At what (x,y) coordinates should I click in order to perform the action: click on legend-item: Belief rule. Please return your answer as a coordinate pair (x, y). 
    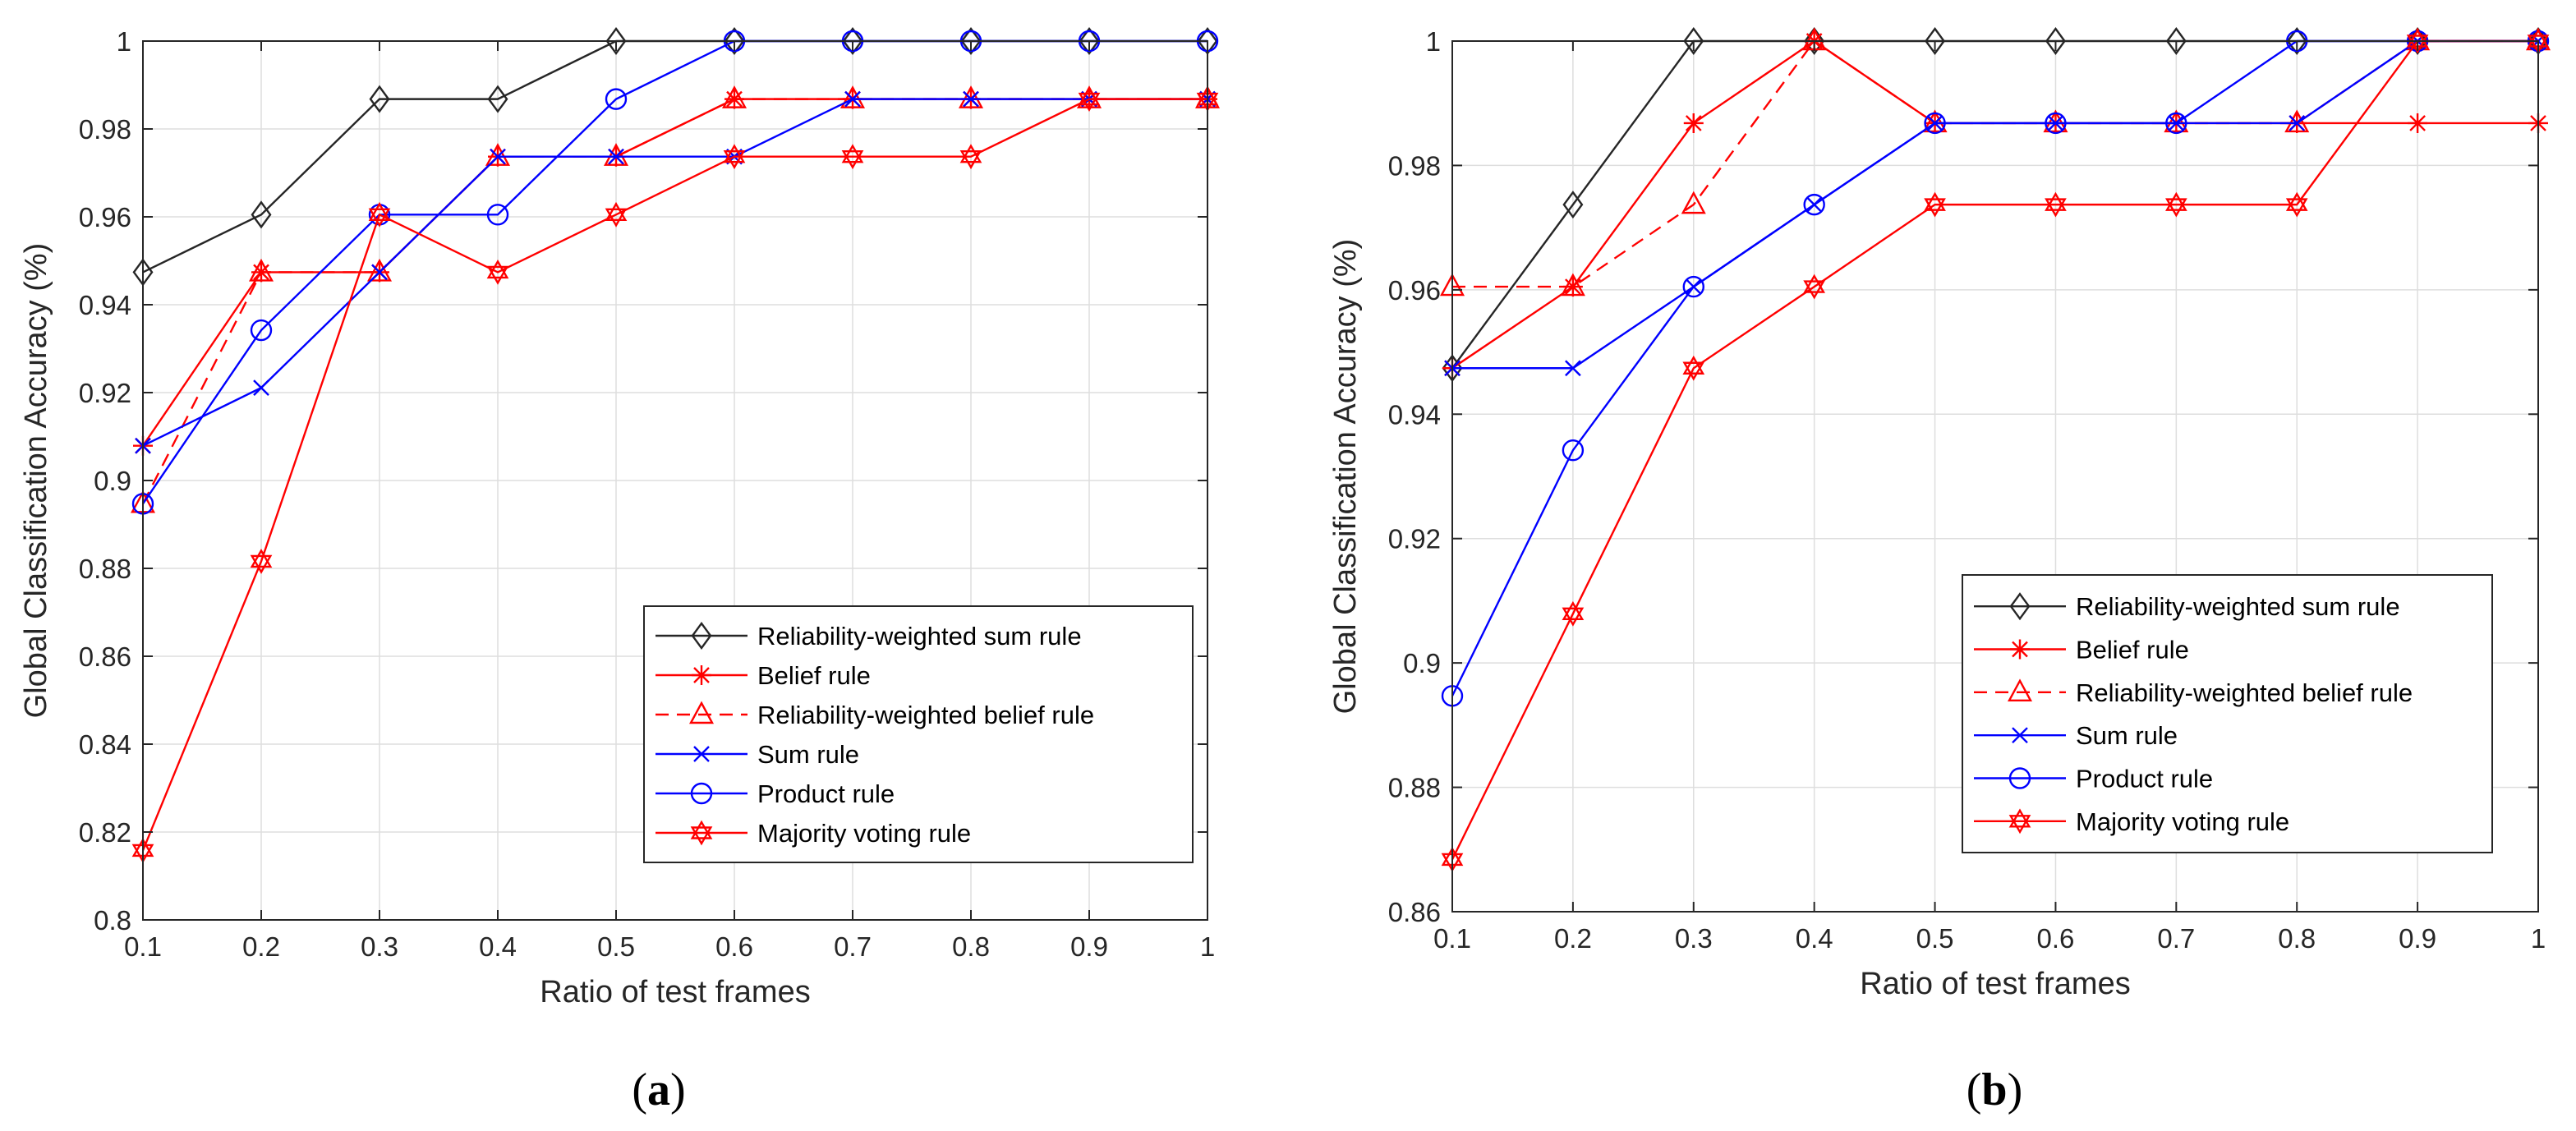
    Looking at the image, I should click on (2081, 650).